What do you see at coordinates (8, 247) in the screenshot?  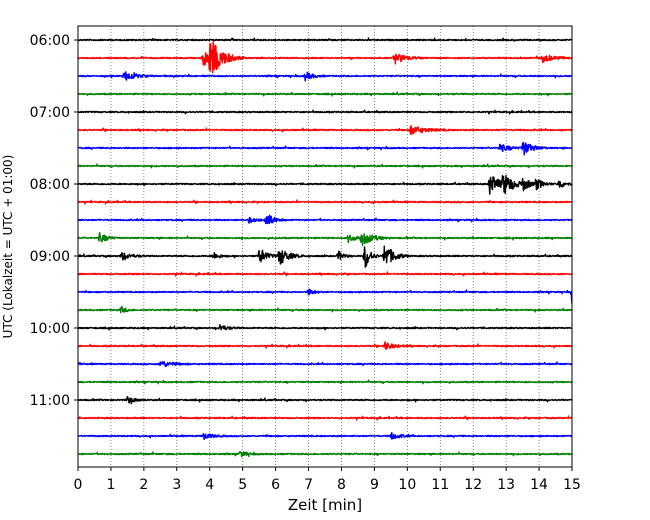 I see `y-axis-label: UTC (Lokalzeit = UTC + 01:00)` at bounding box center [8, 247].